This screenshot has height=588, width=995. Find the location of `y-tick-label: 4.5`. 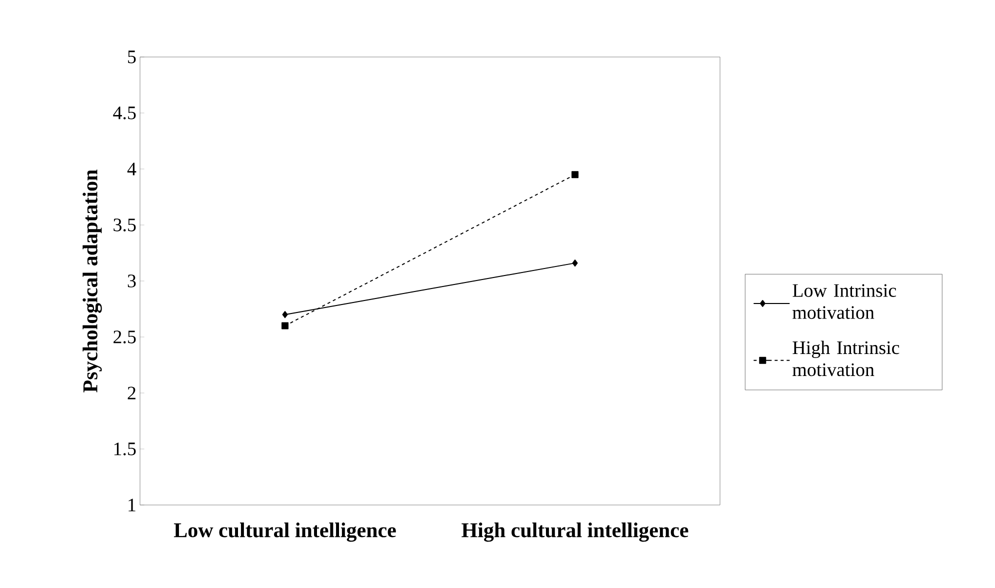

y-tick-label: 4.5 is located at coordinates (124, 113).